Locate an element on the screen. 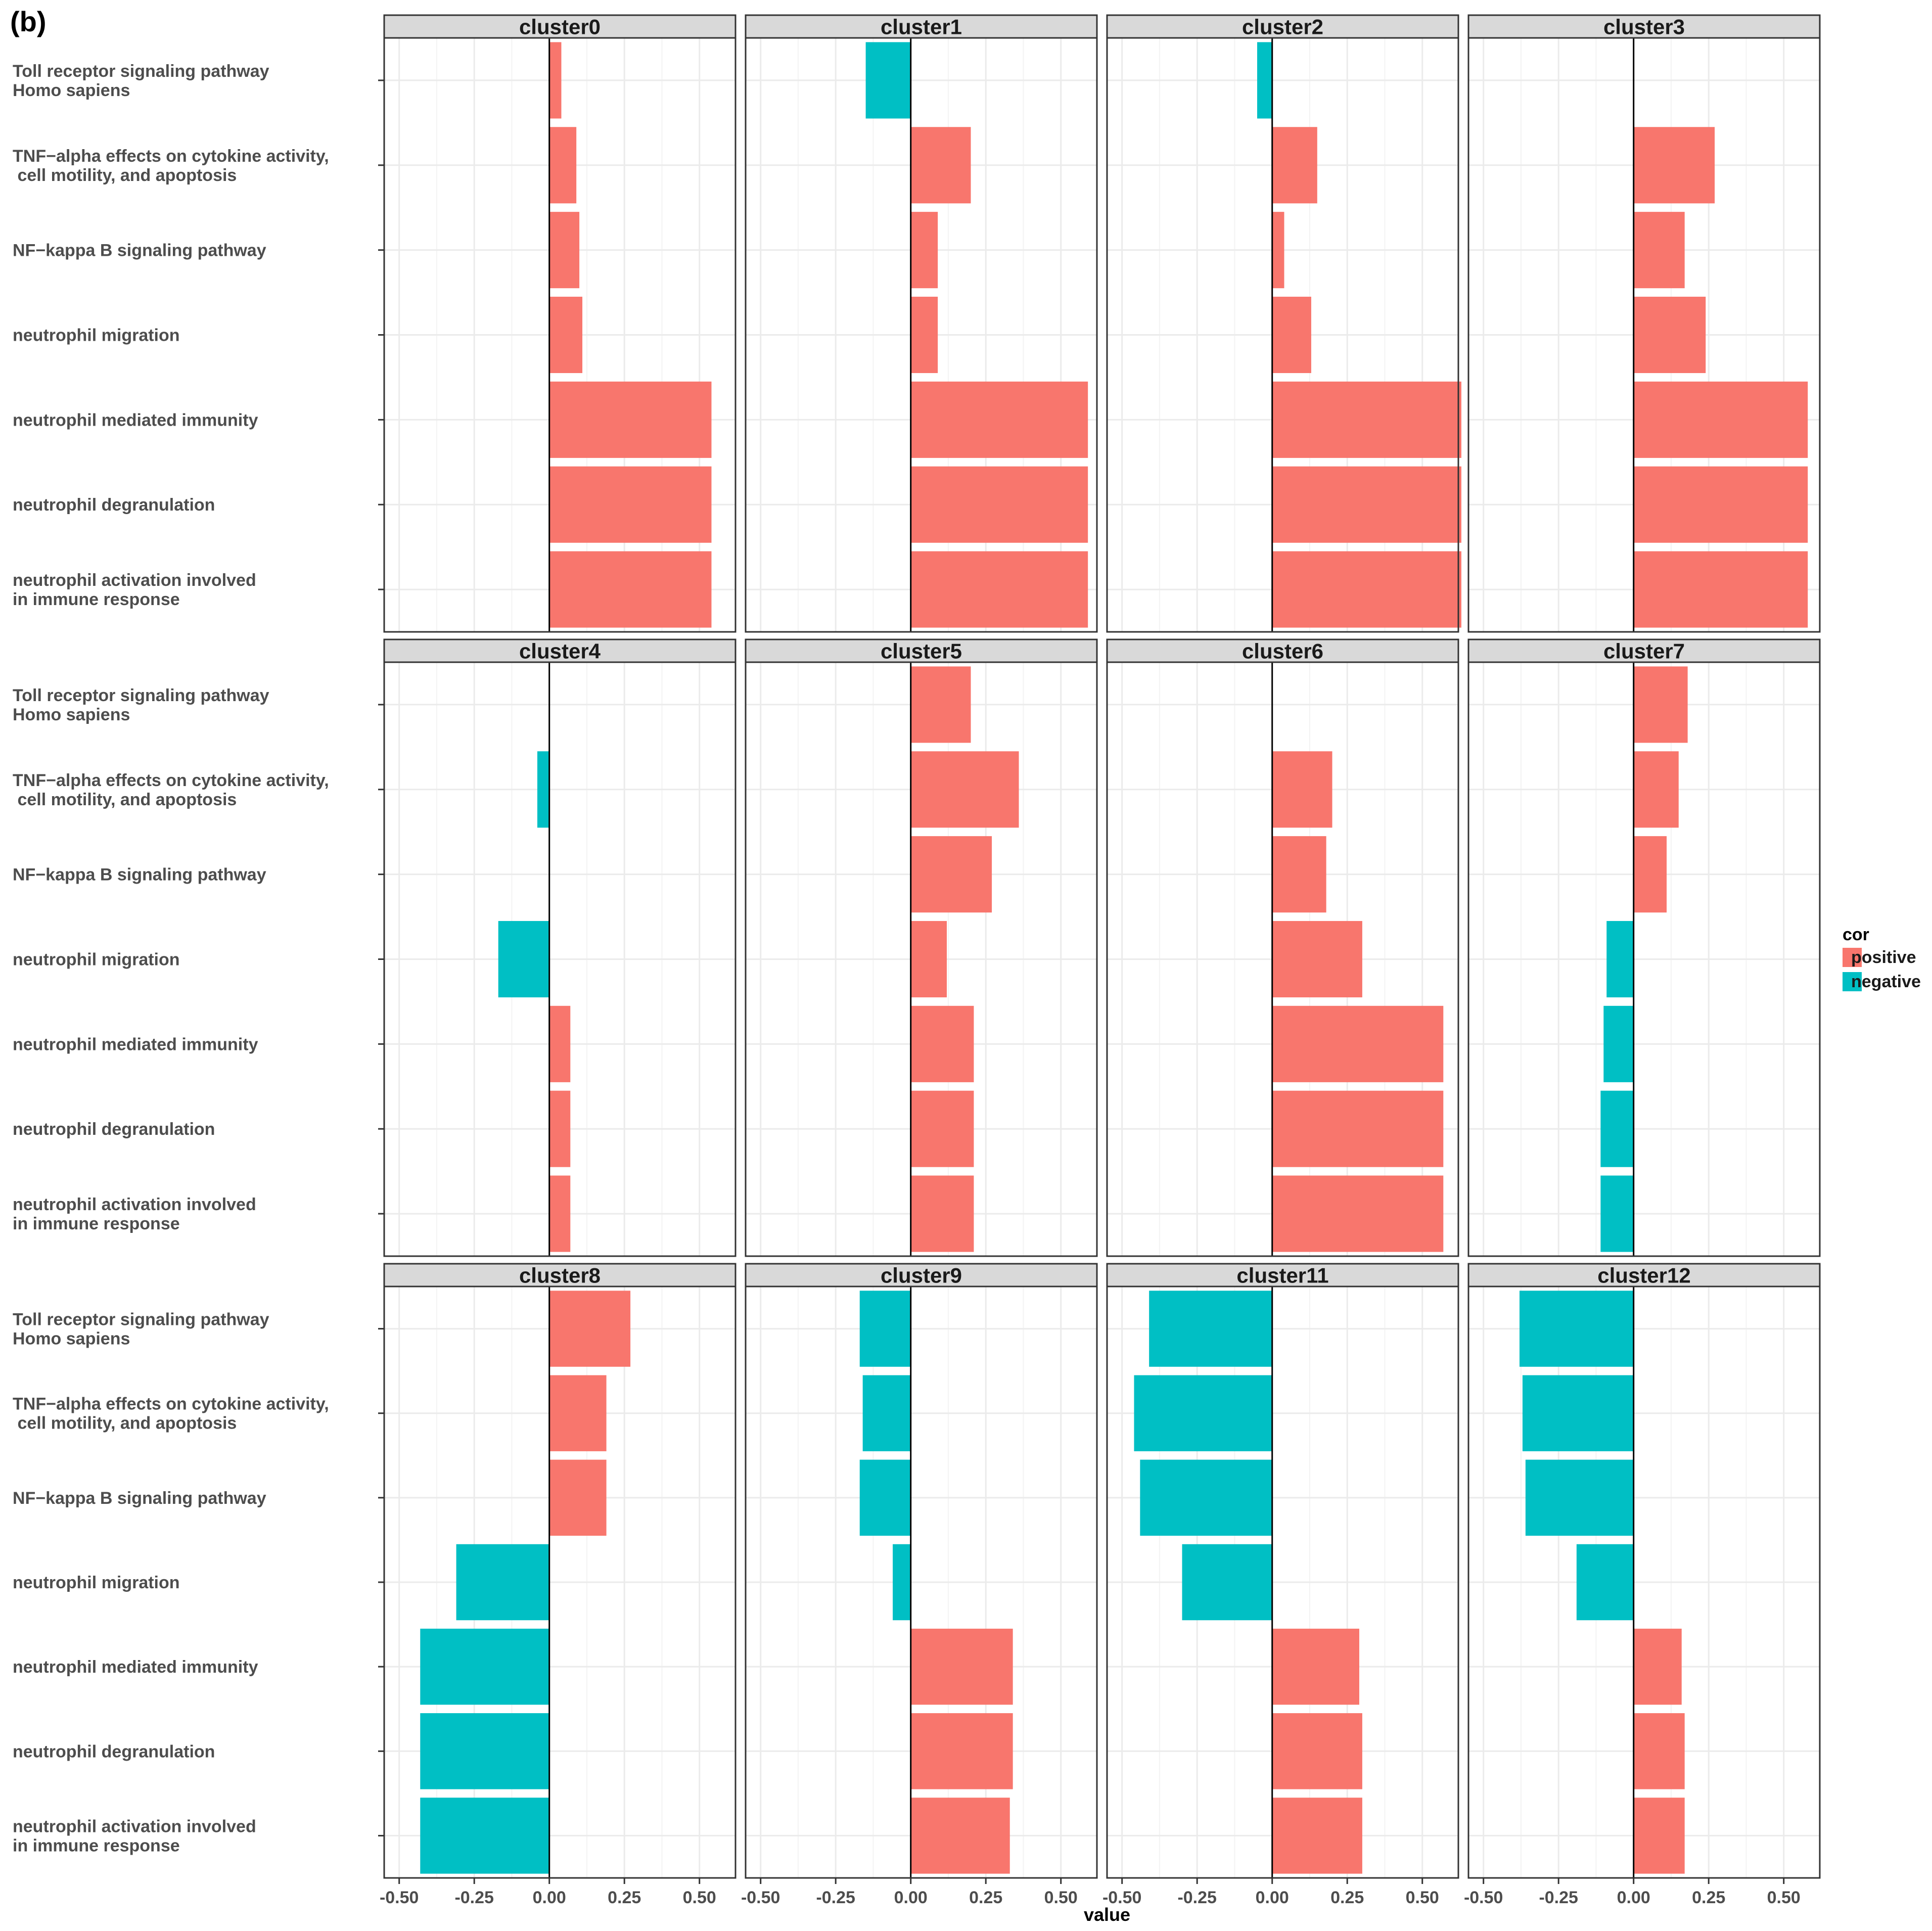 The image size is (1932, 1931). x-axis-tick-label: 0.50 is located at coordinates (1061, 1897).